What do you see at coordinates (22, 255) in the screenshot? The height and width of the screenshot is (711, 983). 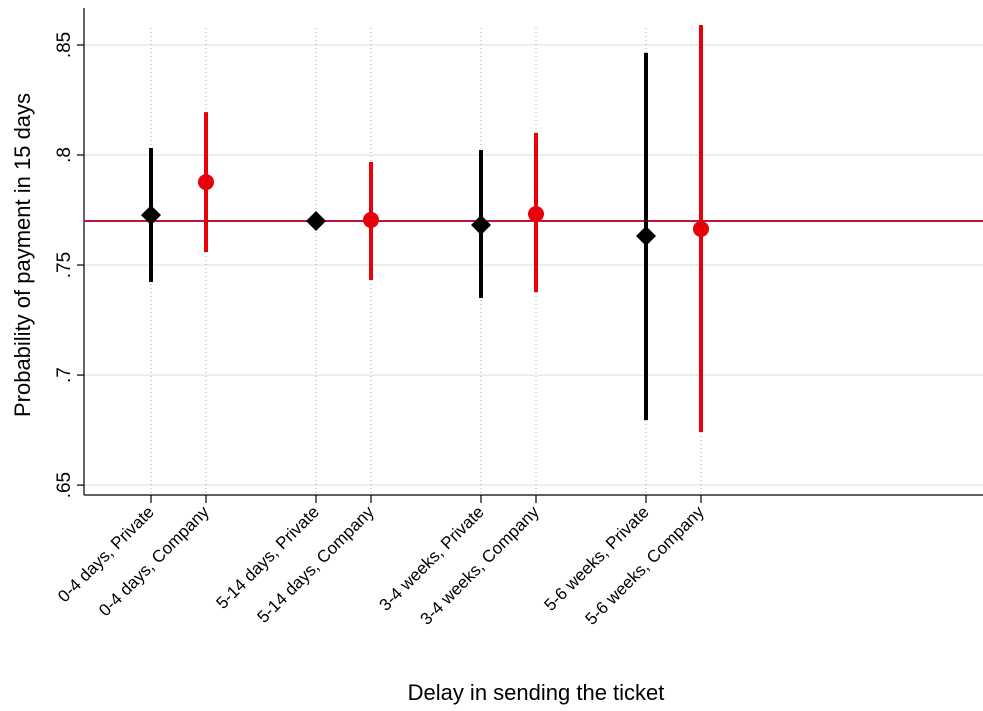 I see `y-axis-title: Probability of payment in 15 days` at bounding box center [22, 255].